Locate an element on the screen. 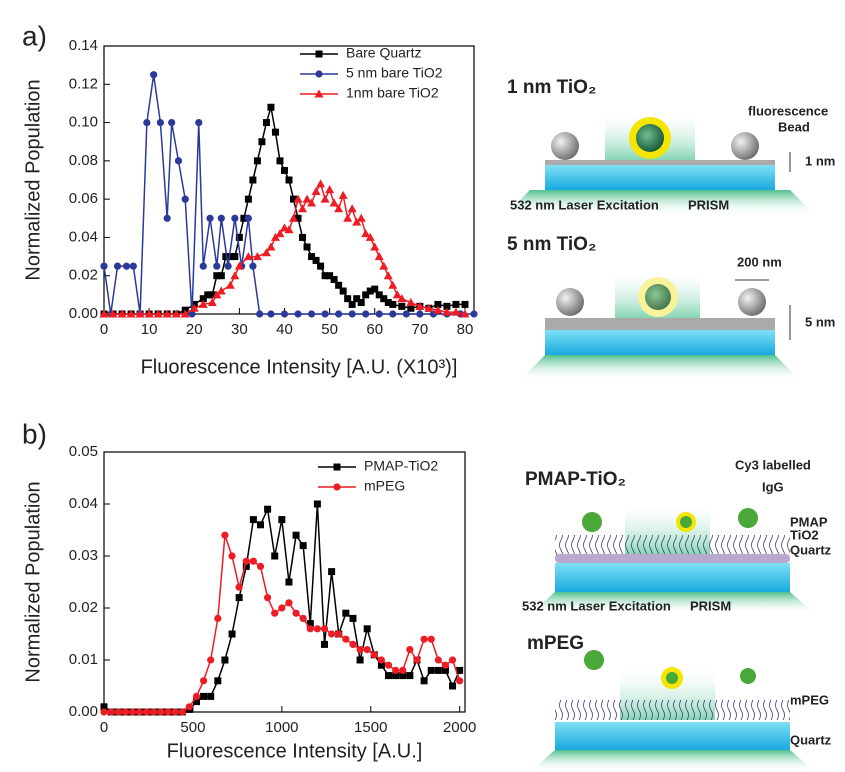  legend-label: mPEG is located at coordinates (384, 486).